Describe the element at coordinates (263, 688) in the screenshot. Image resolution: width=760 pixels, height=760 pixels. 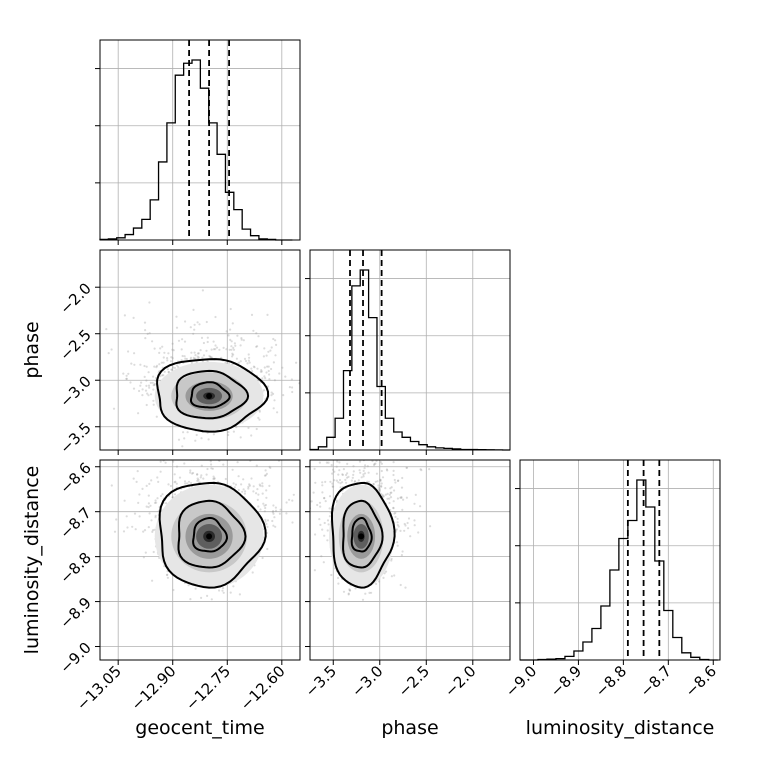
I see `x-tick-label: −12.60` at that location.